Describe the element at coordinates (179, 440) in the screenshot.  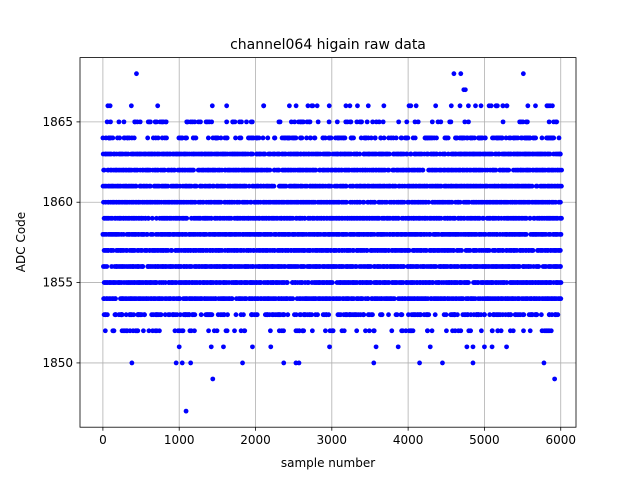
I see `x-tick-label: 1000` at that location.